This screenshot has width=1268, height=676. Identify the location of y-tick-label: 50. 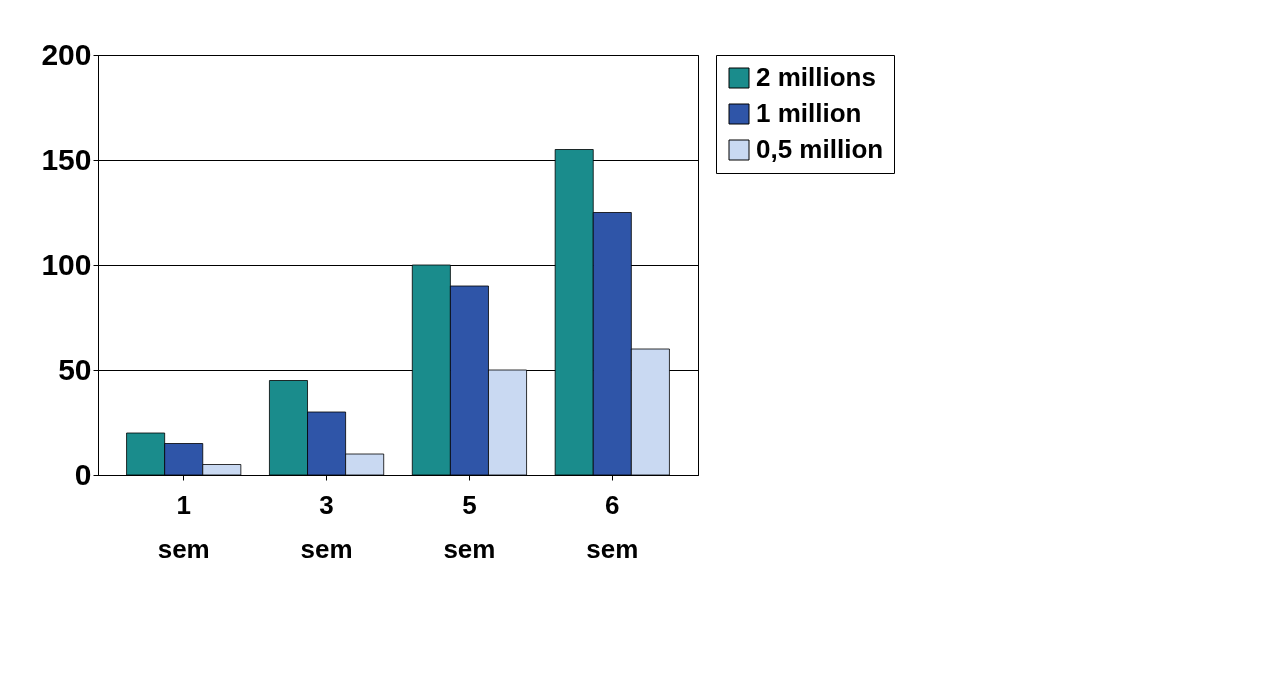
(75, 369).